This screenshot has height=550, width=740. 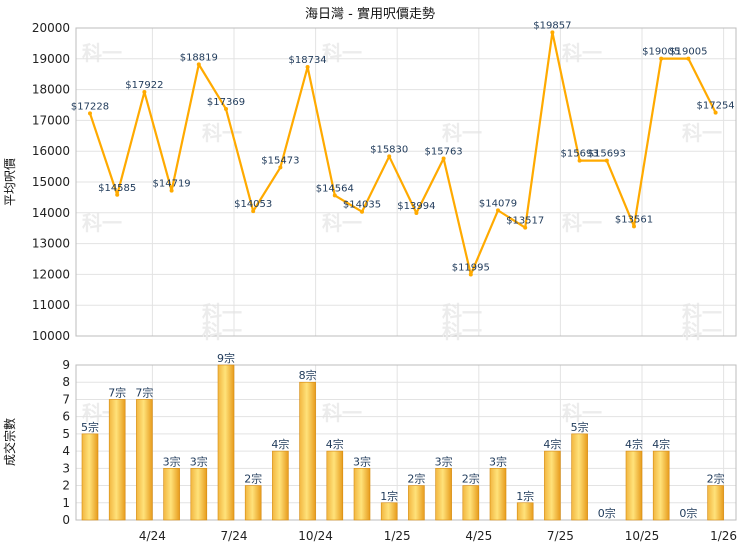 What do you see at coordinates (90, 106) in the screenshot?
I see `price-data-label: $17228` at bounding box center [90, 106].